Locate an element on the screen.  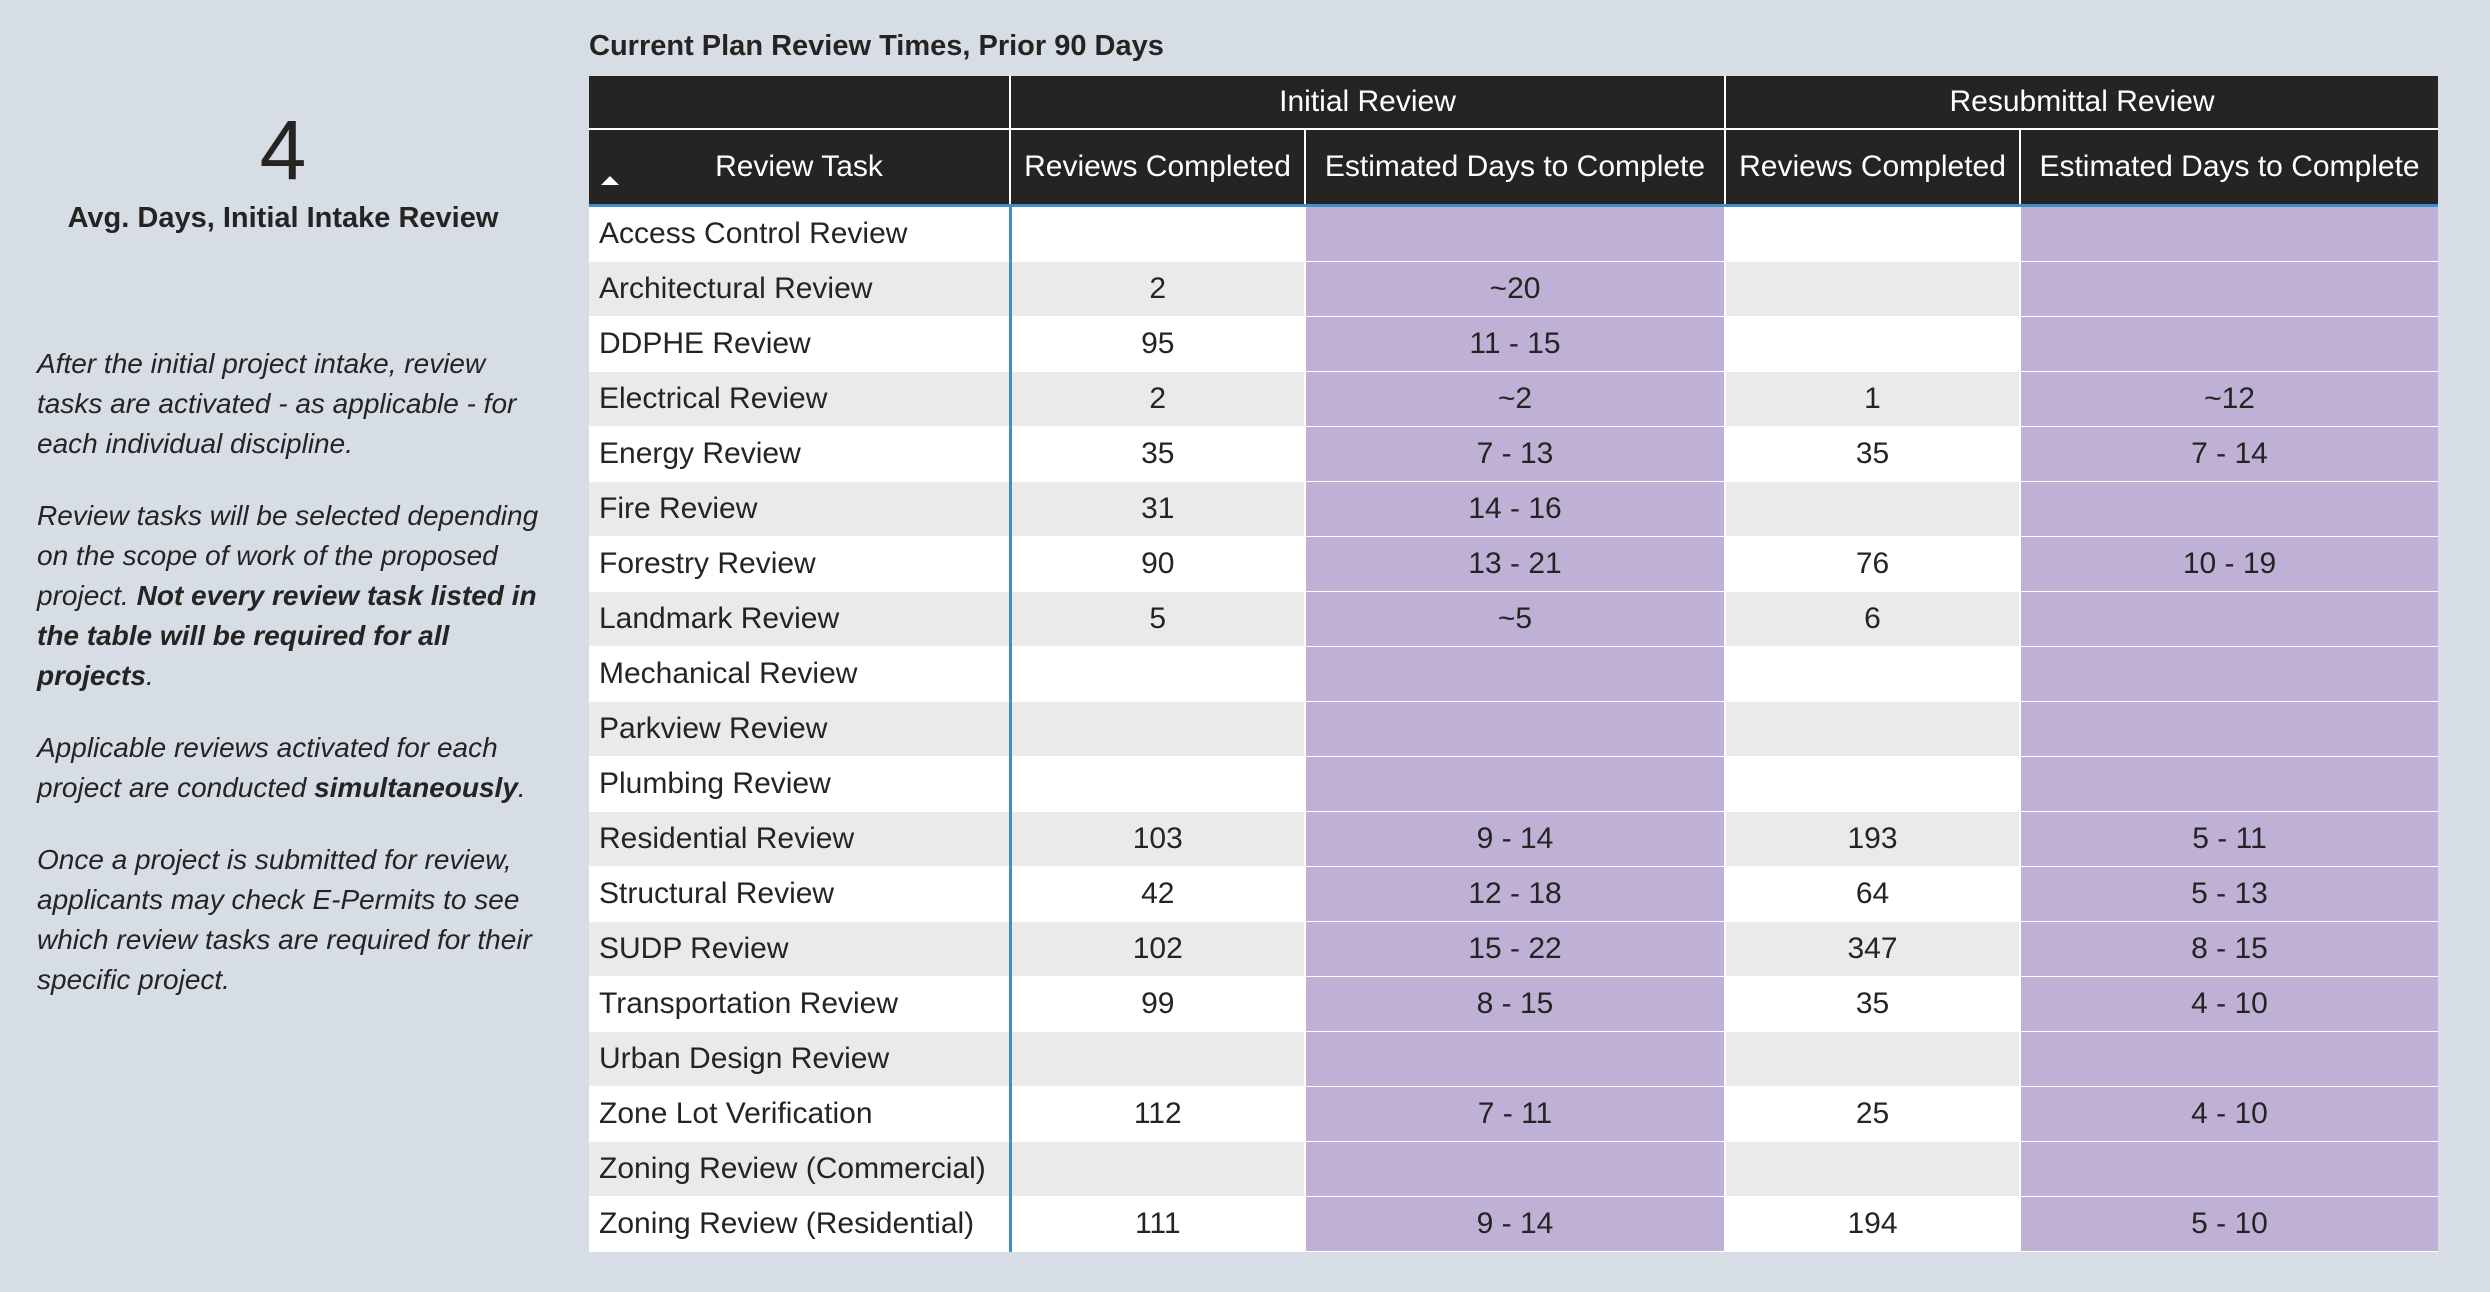
group-header: Initial Review is located at coordinates (1367, 103).